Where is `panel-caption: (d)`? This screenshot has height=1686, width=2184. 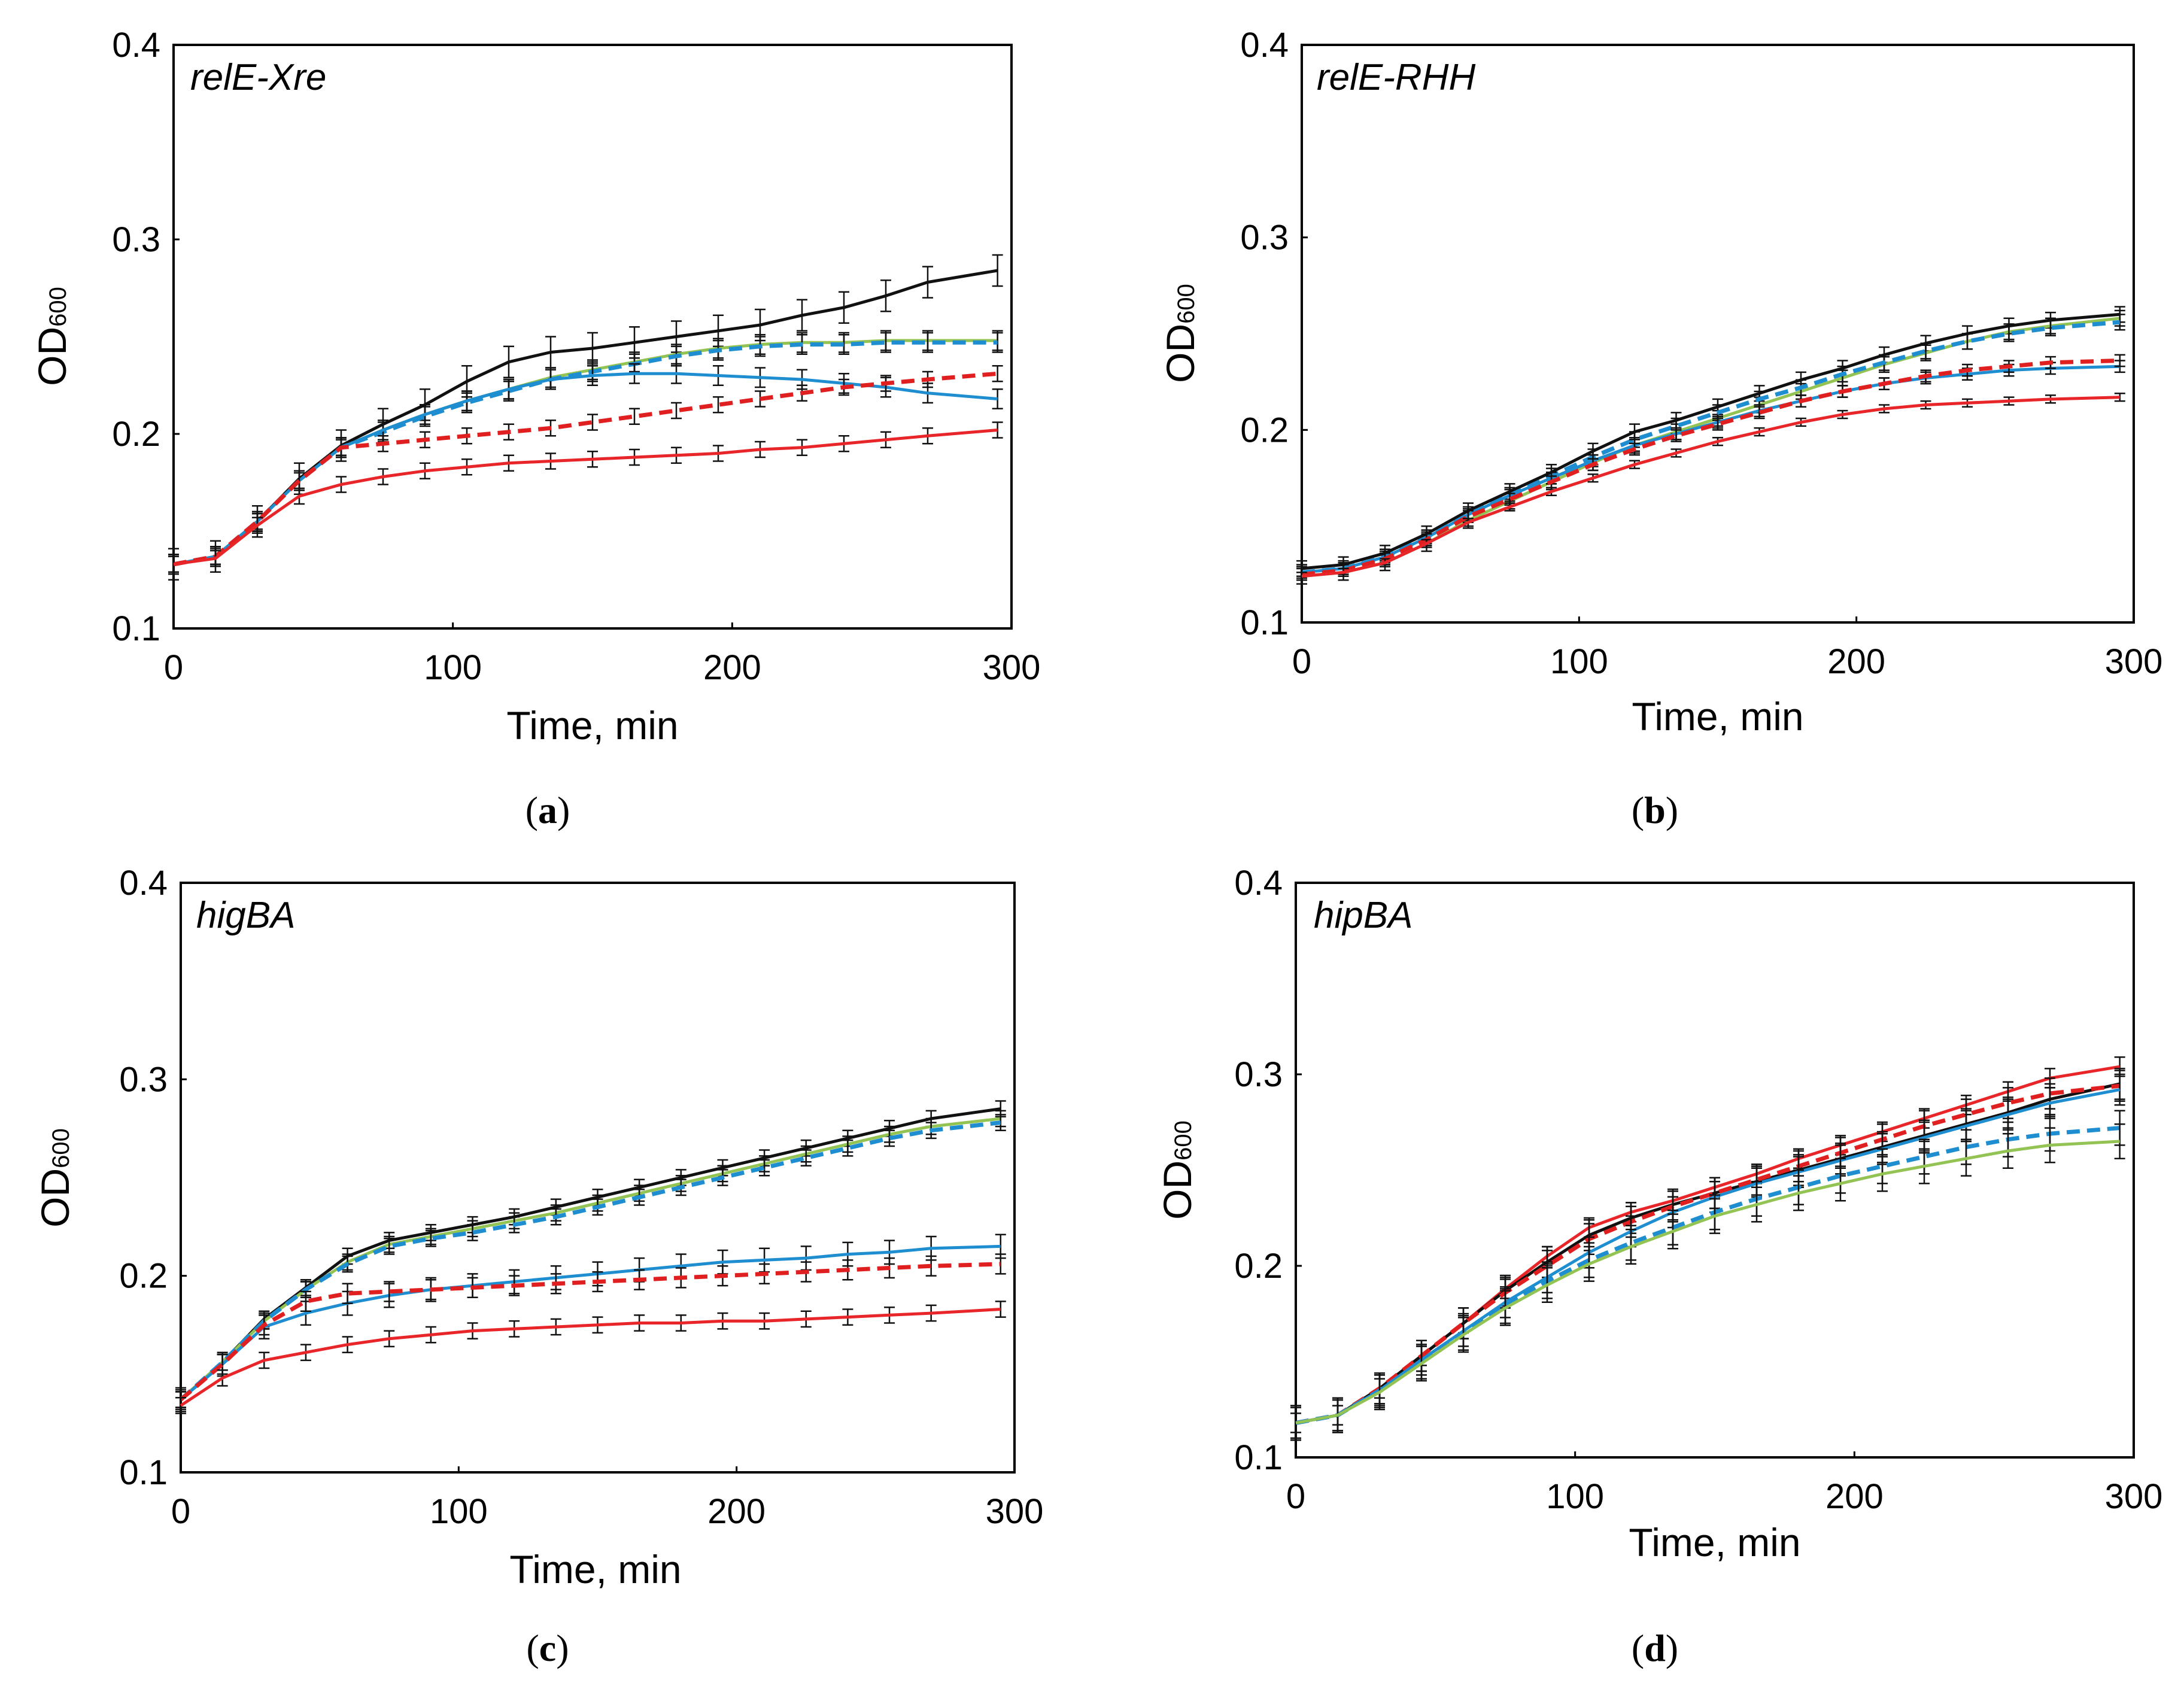
panel-caption: (d) is located at coordinates (1655, 1648).